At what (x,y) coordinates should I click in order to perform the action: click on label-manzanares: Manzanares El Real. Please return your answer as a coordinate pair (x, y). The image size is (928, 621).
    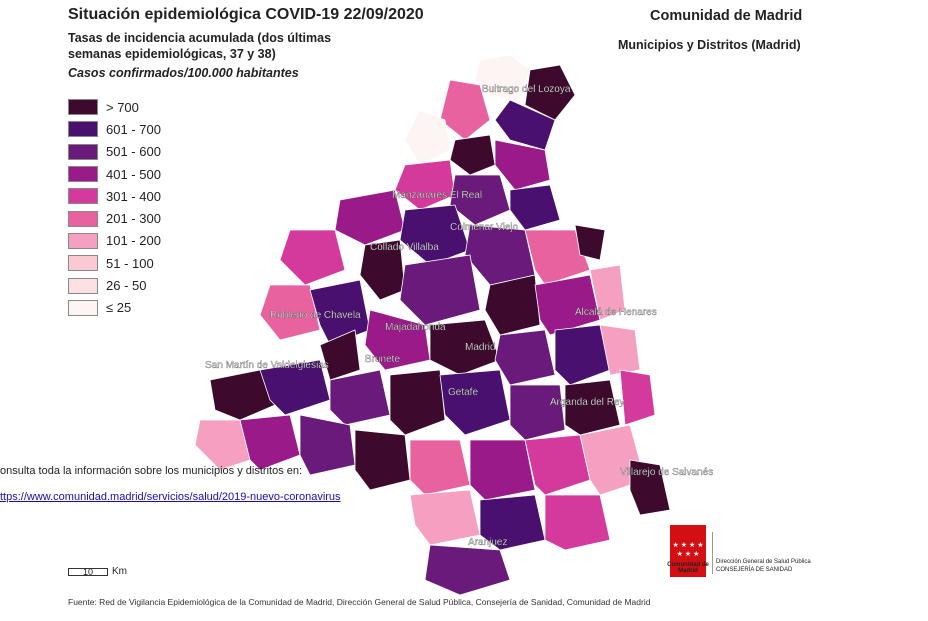
    Looking at the image, I should click on (437, 195).